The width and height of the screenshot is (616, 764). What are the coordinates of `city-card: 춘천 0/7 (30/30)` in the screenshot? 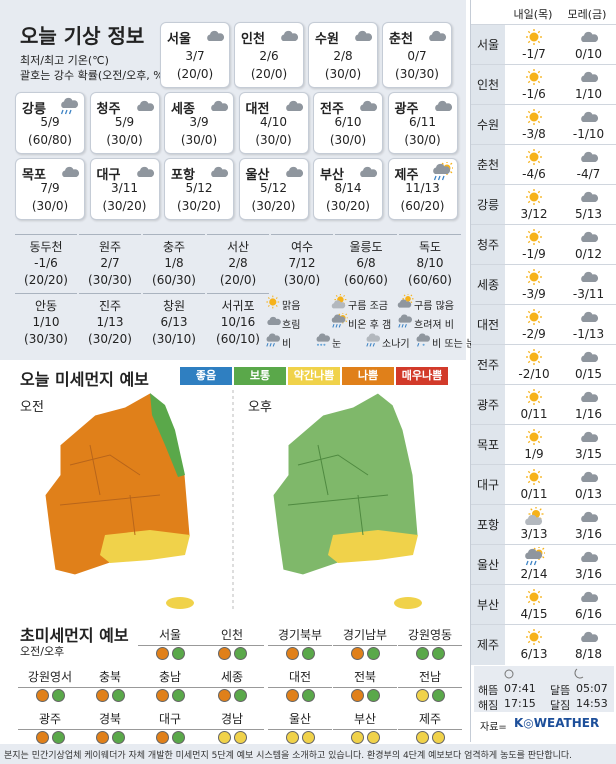 It's located at (417, 55).